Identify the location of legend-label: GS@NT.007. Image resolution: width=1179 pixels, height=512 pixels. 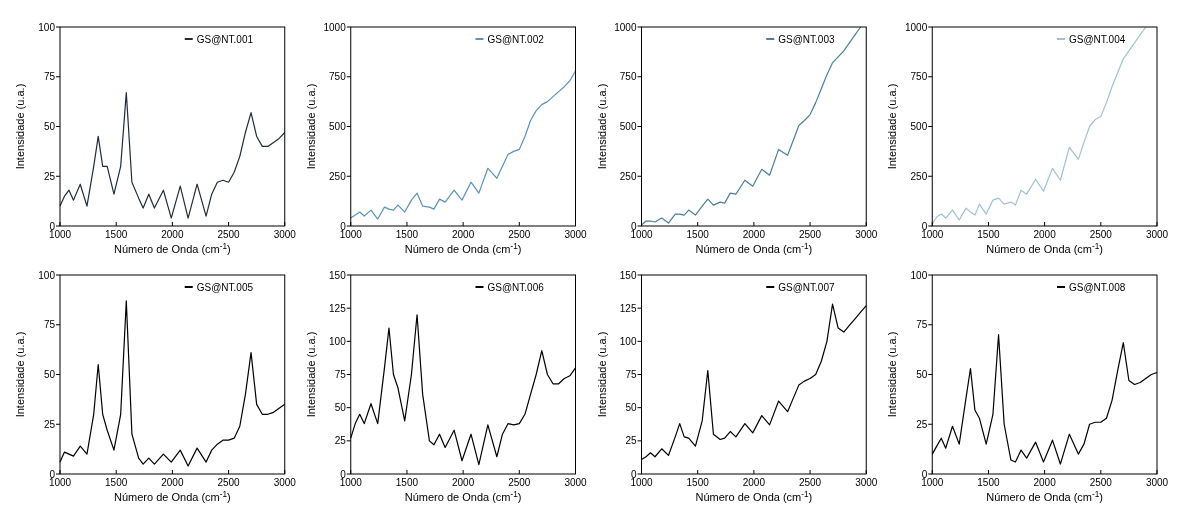
(806, 287).